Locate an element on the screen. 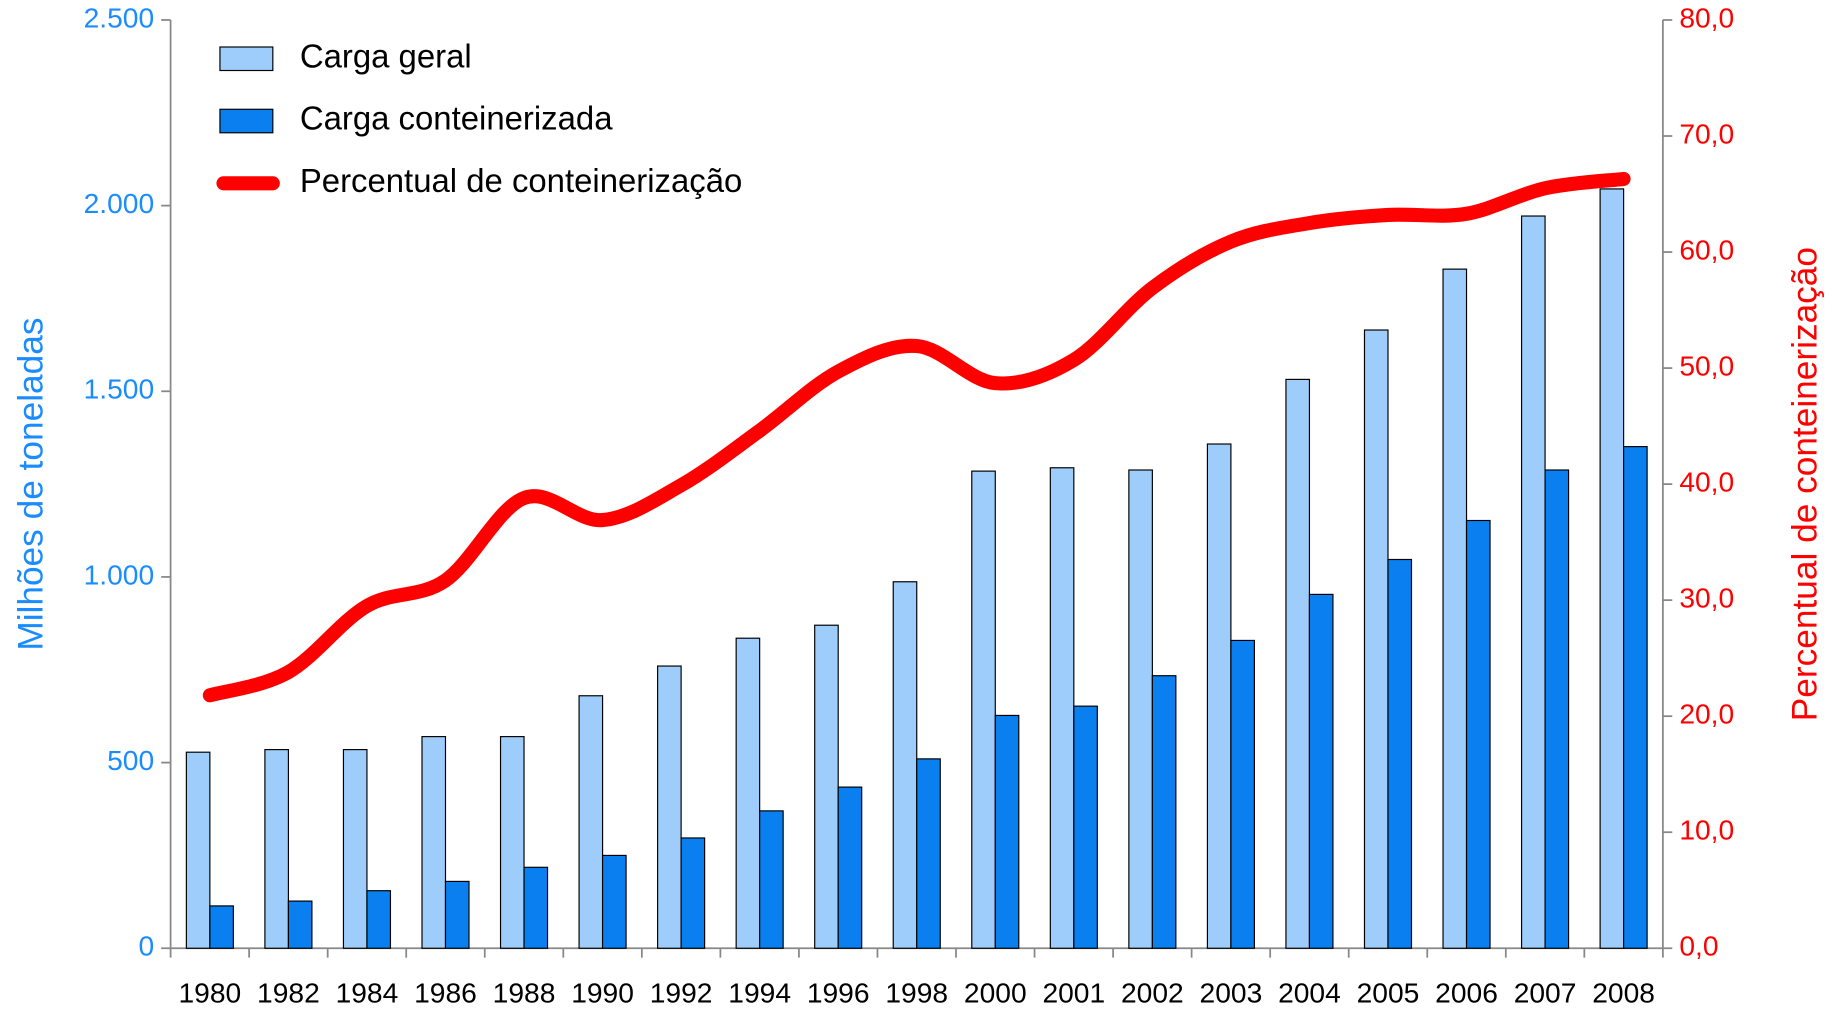  y2-axis-label: Percentual de conteinerização is located at coordinates (1805, 484).